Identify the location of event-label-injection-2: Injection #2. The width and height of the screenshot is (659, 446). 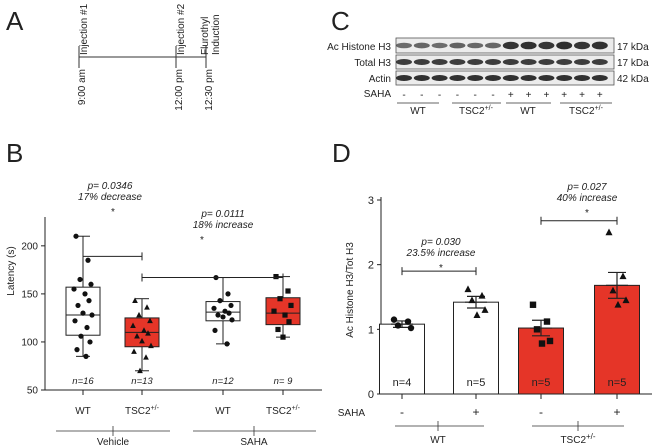
(181, 29).